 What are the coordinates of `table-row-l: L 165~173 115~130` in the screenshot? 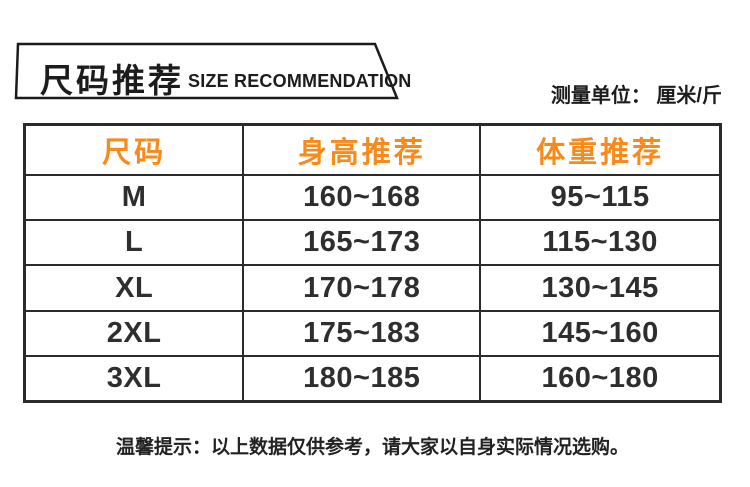 It's located at (372, 244).